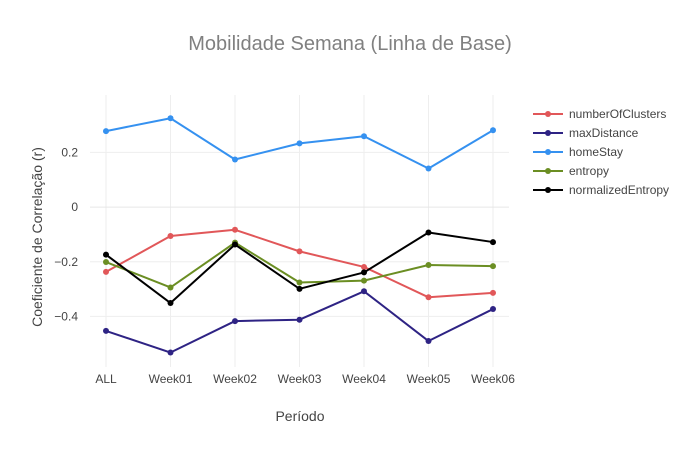 Image resolution: width=700 pixels, height=450 pixels. I want to click on x-tick-label: Week04, so click(364, 379).